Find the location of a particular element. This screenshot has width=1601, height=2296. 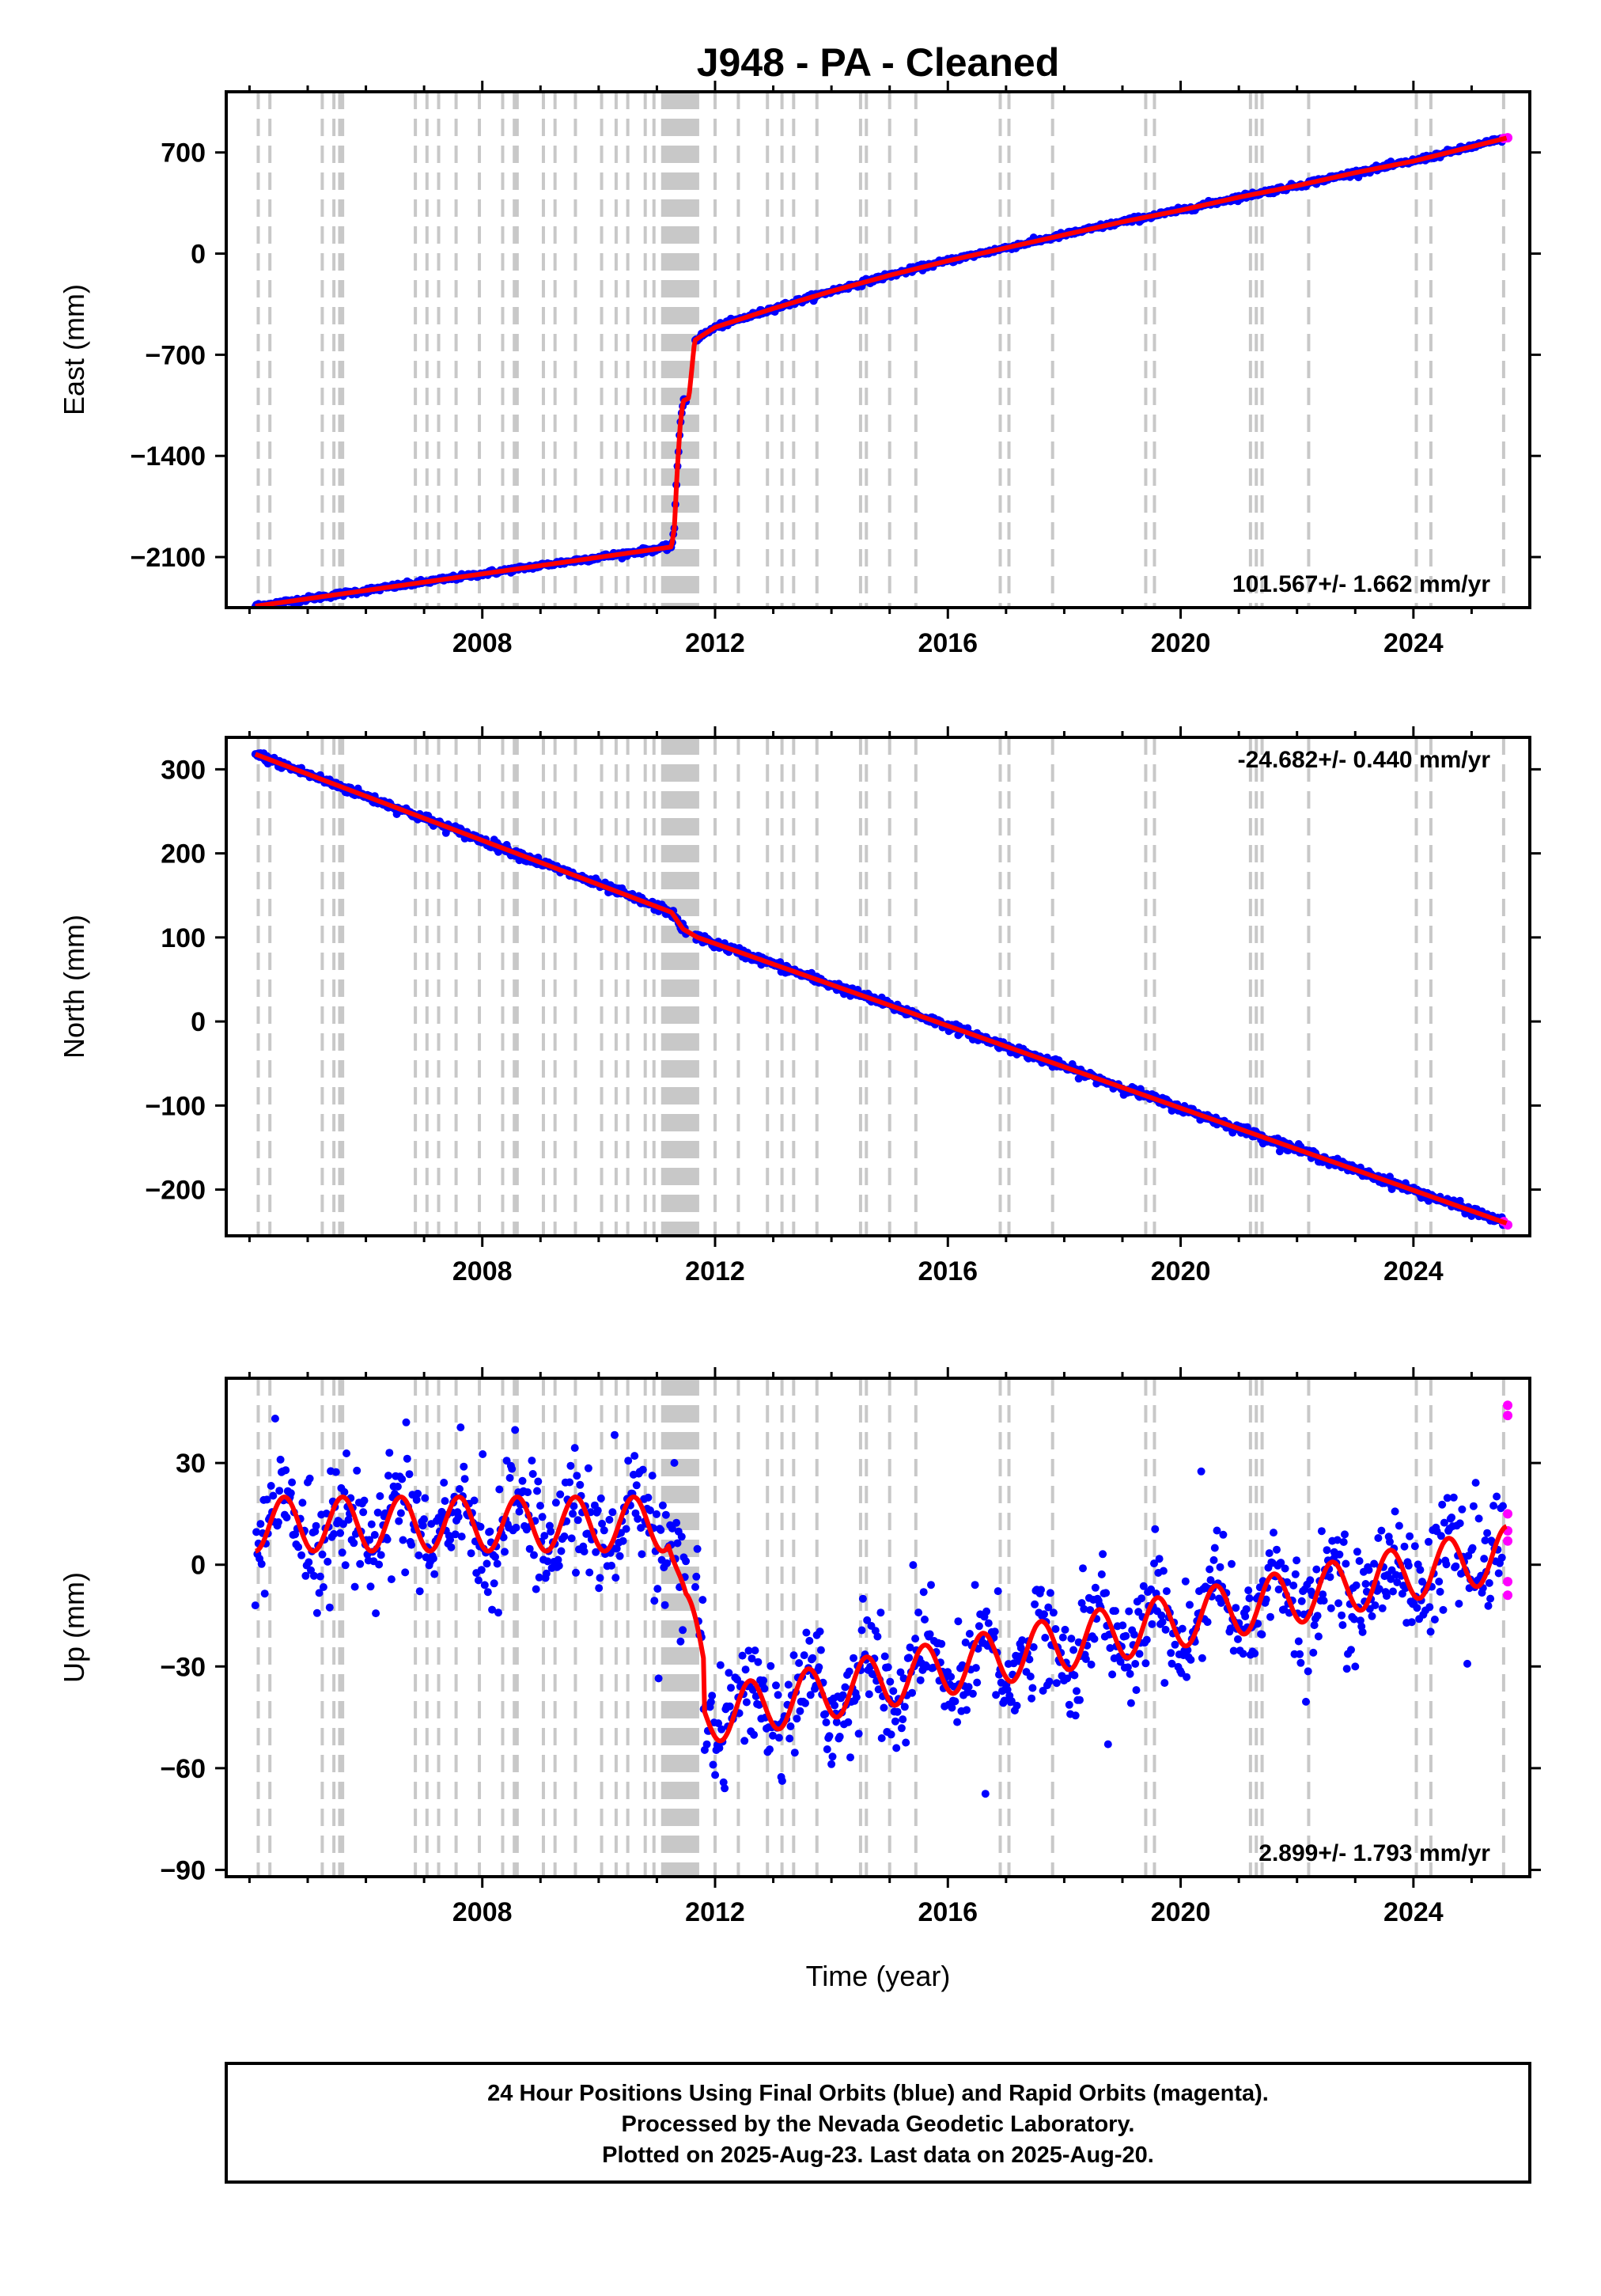

up-x-tick-label: 2016 is located at coordinates (948, 1912).